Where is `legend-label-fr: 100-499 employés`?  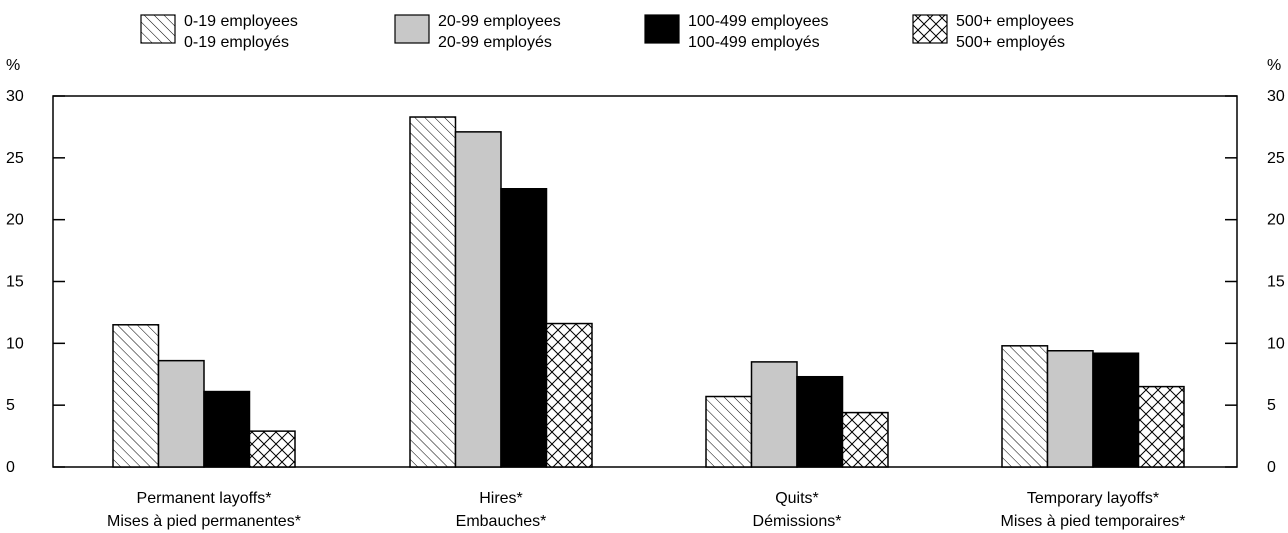 legend-label-fr: 100-499 employés is located at coordinates (754, 42).